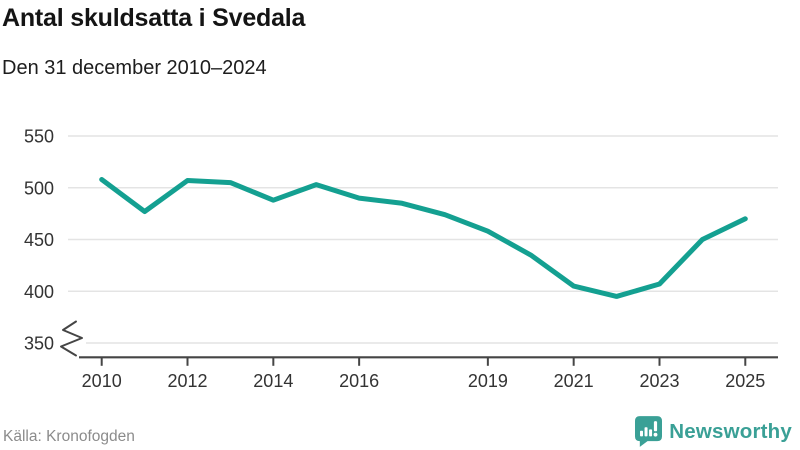 This screenshot has height=450, width=800. What do you see at coordinates (659, 381) in the screenshot?
I see `svg-text: 2023` at bounding box center [659, 381].